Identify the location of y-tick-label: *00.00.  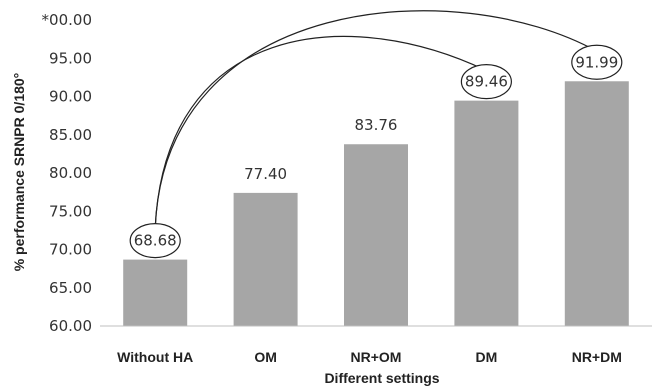
(67, 20).